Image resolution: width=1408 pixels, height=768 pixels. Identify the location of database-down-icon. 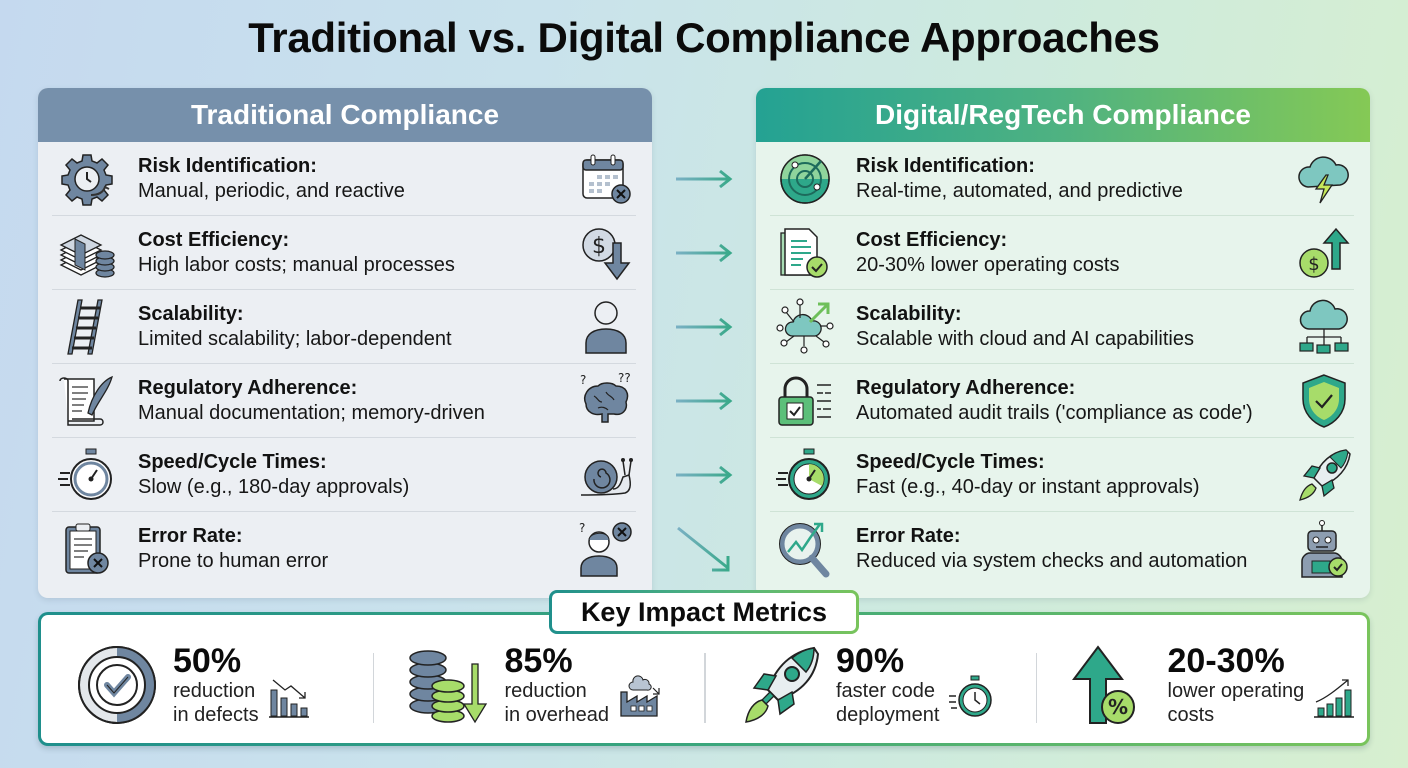
(449, 685).